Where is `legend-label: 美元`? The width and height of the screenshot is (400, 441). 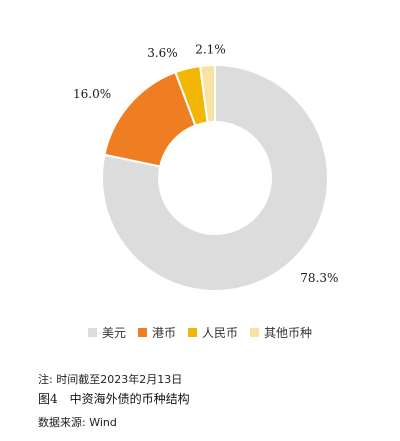
legend-label: 美元 is located at coordinates (113, 332).